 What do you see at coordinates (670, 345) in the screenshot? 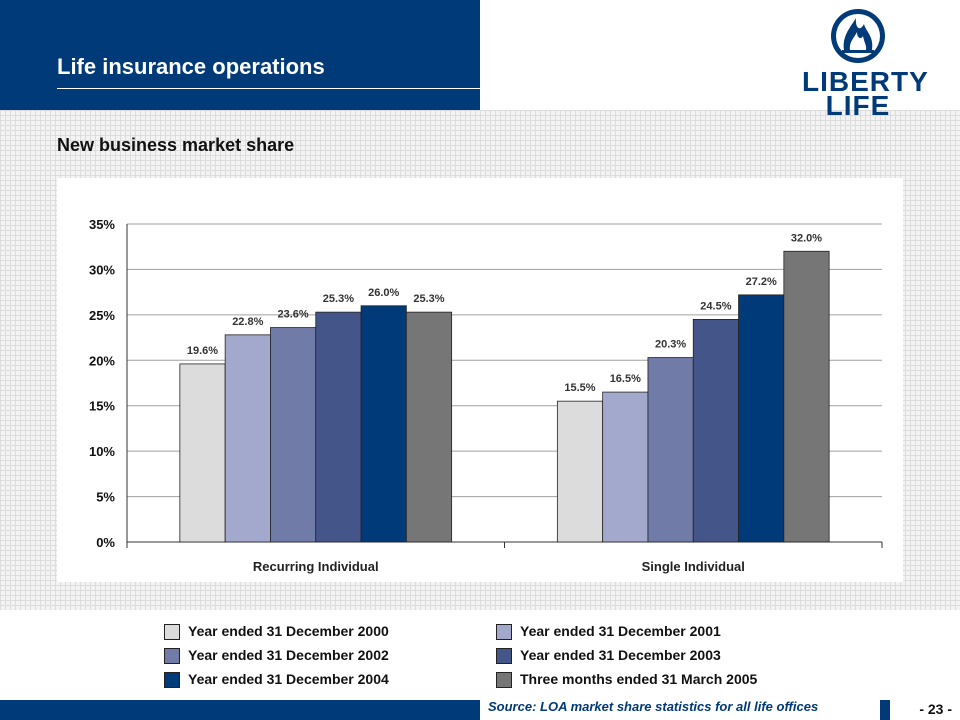
I see `data-label: 20.3%` at bounding box center [670, 345].